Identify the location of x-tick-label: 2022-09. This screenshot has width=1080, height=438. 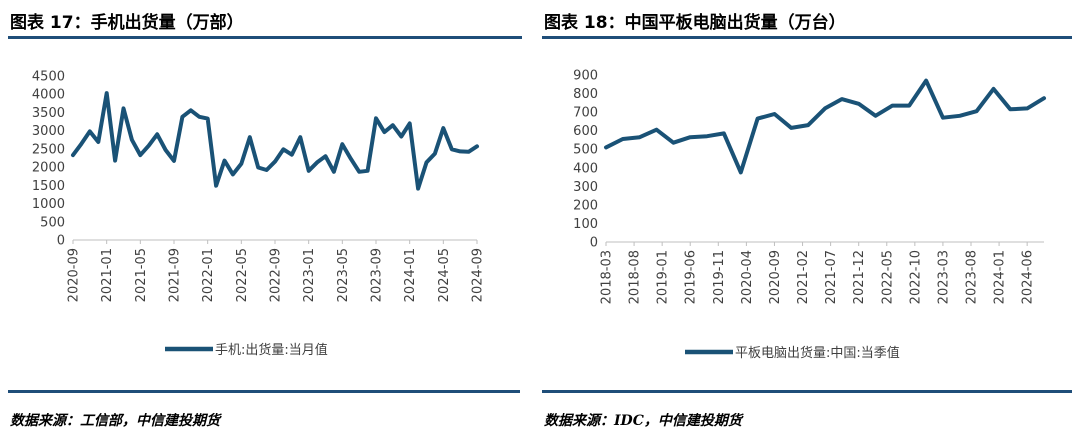
(276, 275).